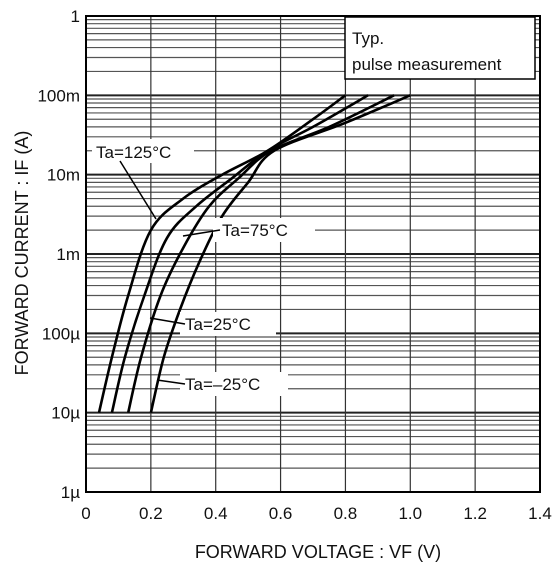  Describe the element at coordinates (65, 413) in the screenshot. I see `y-tick-label: 10µ` at that location.